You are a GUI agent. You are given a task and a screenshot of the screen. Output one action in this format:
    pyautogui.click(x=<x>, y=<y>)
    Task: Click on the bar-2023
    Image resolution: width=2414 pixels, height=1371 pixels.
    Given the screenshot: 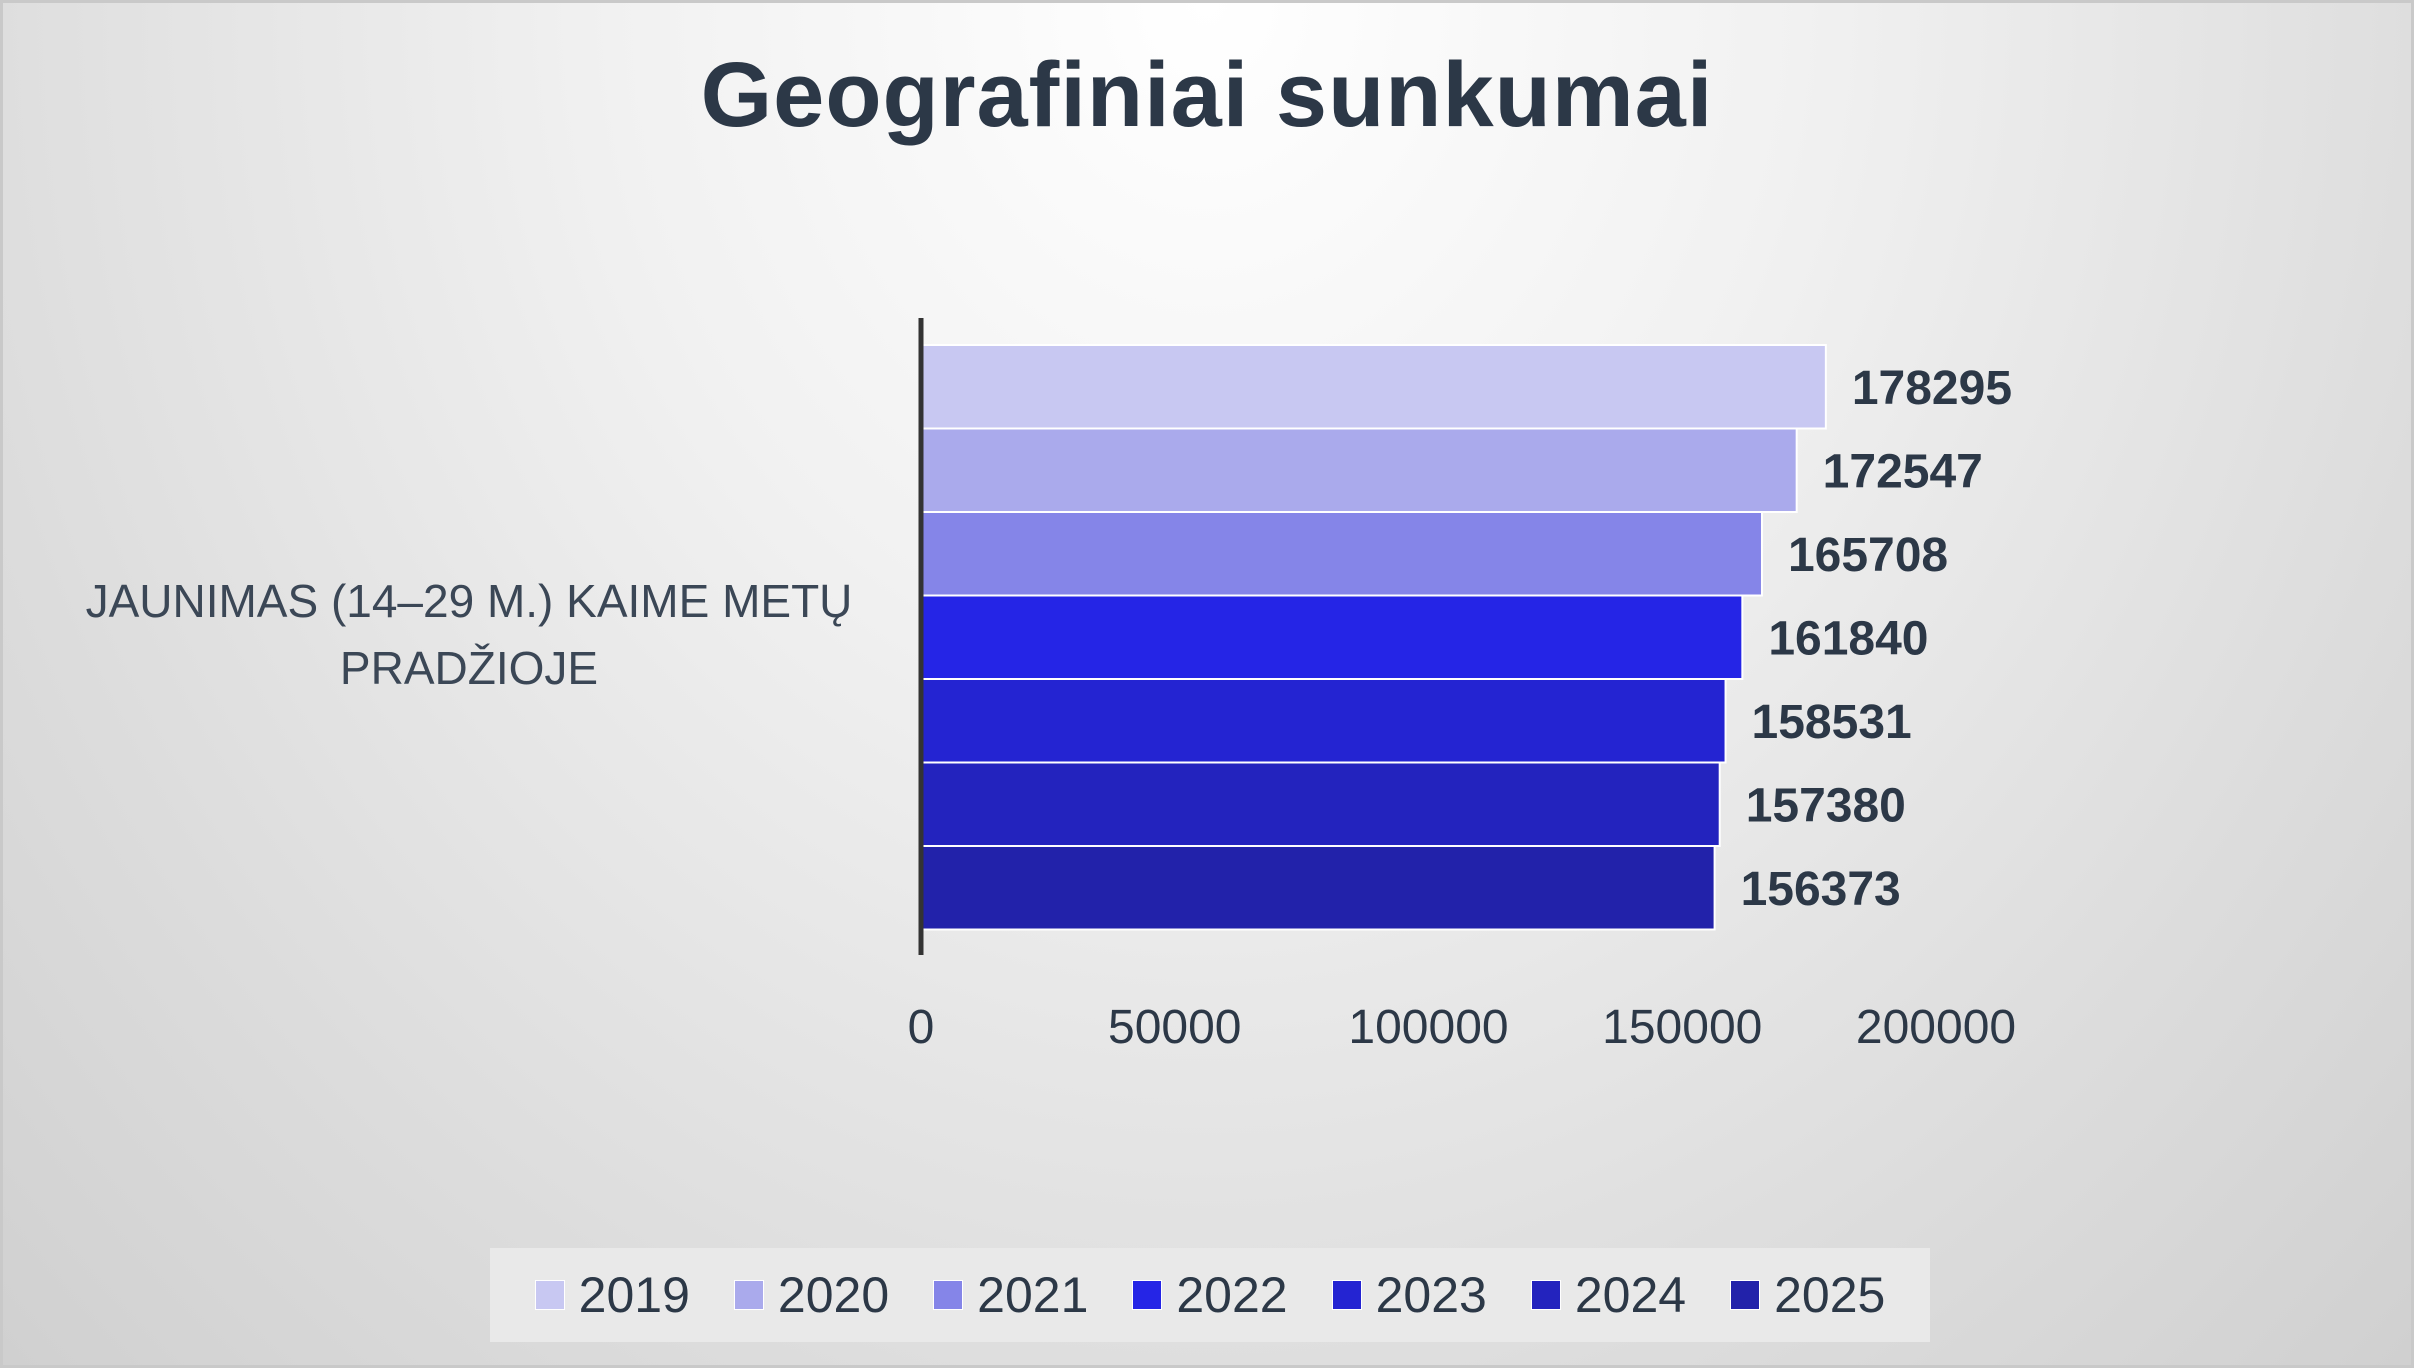 What is the action you would take?
    pyautogui.click(x=1323, y=721)
    